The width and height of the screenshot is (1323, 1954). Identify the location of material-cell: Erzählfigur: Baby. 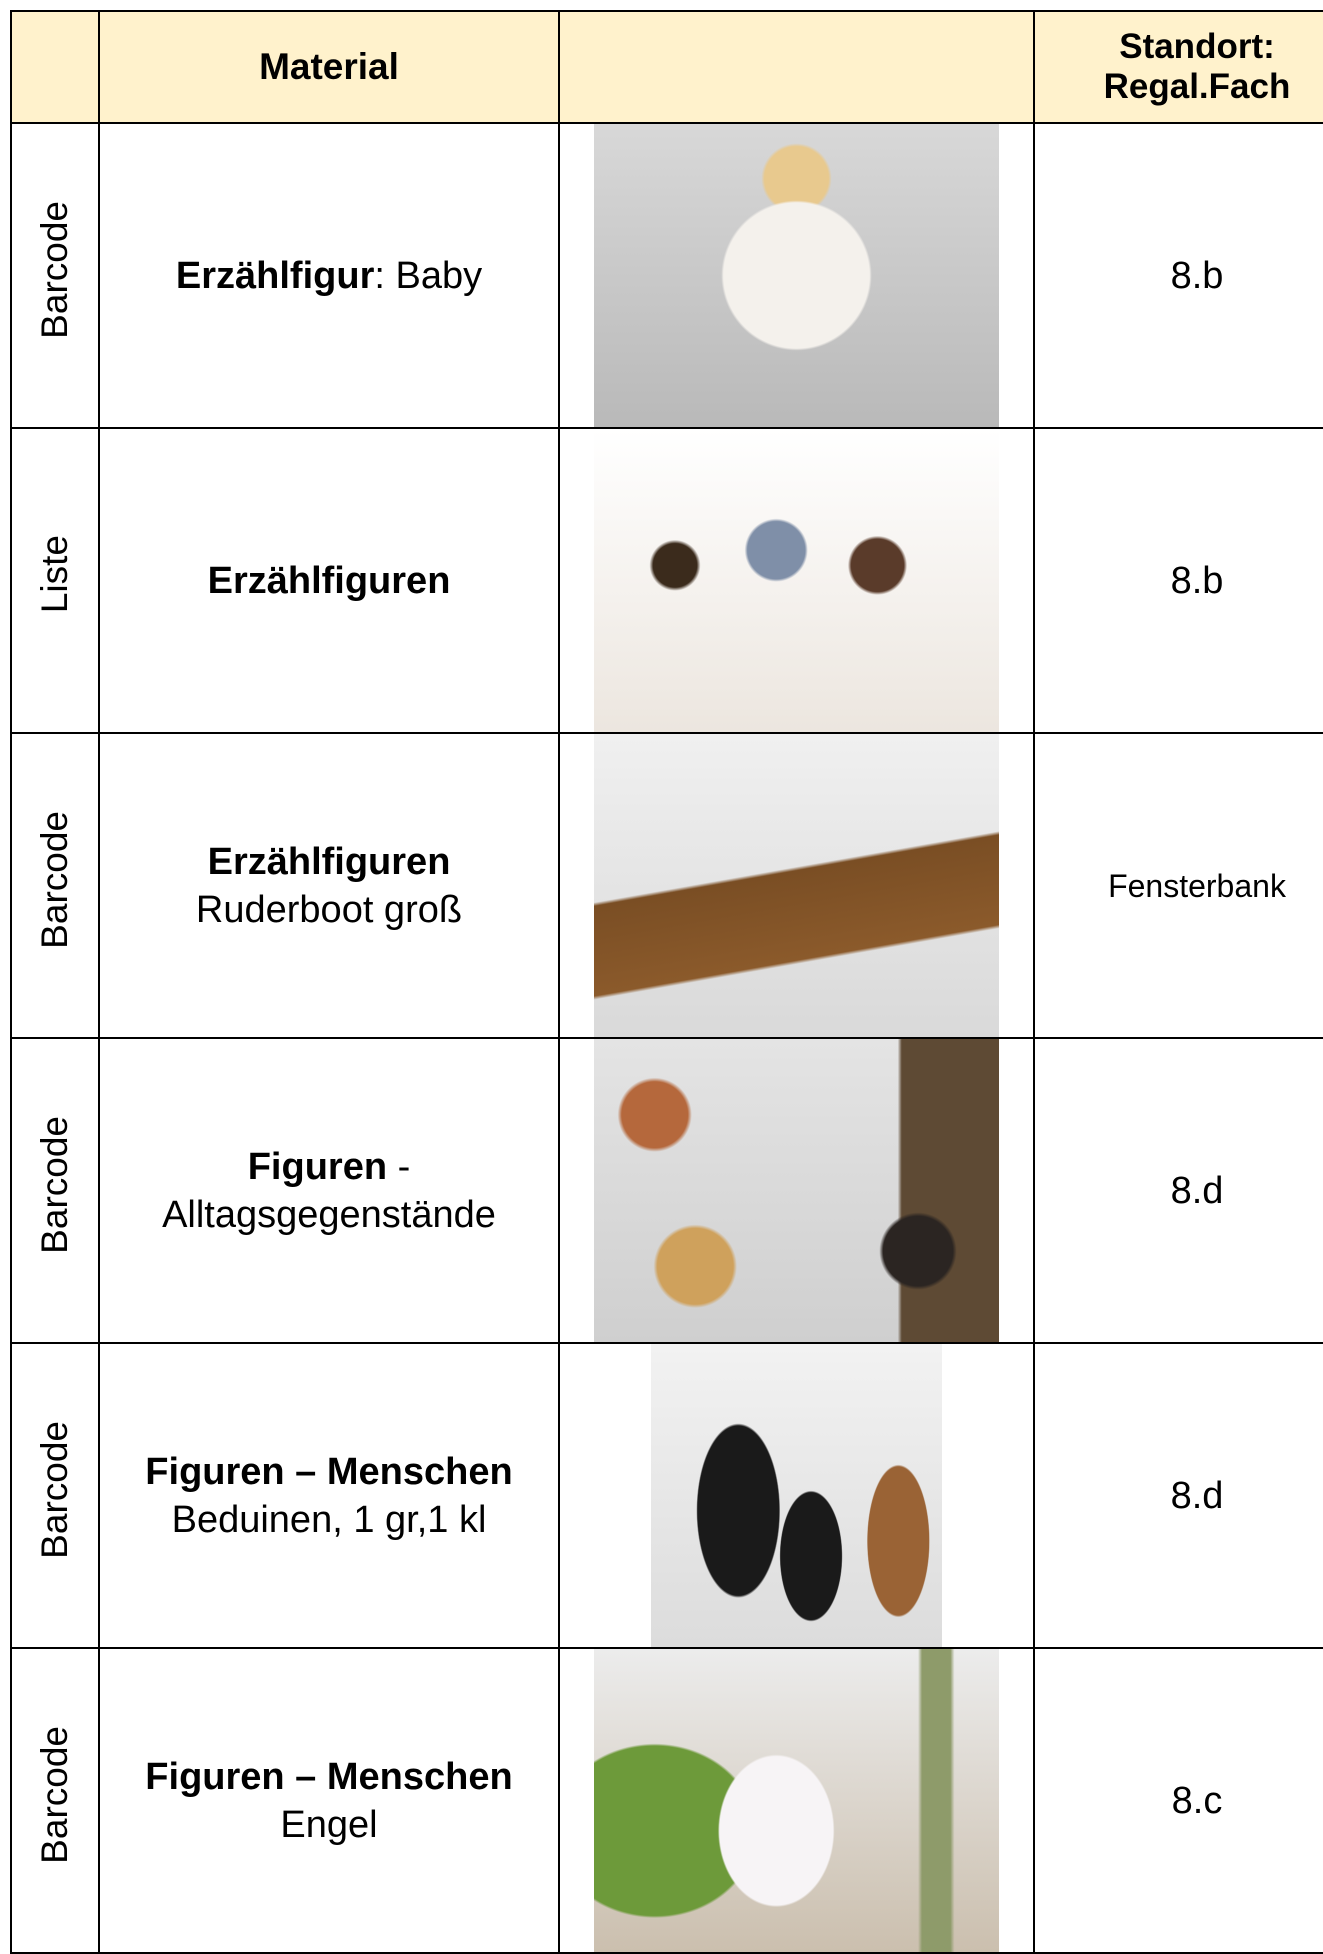
(329, 275).